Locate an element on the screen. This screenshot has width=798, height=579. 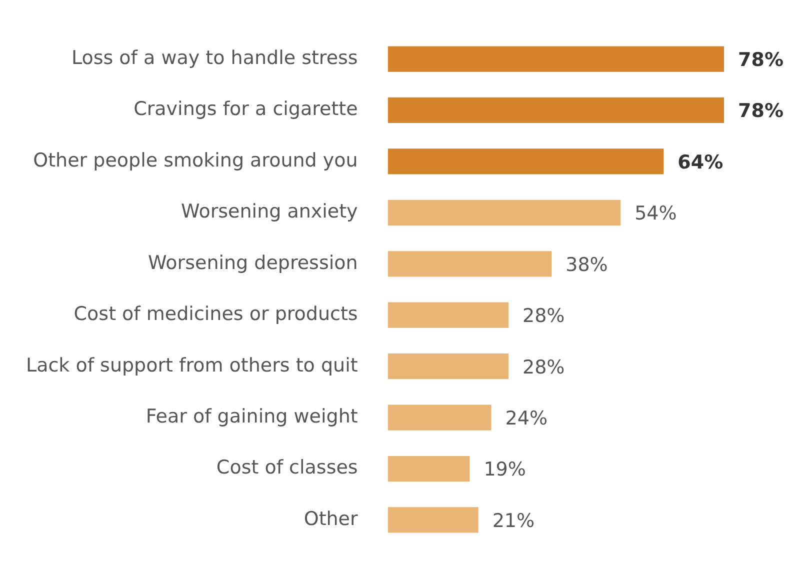
y-tick-label: Fear of gaining weight is located at coordinates (252, 416).